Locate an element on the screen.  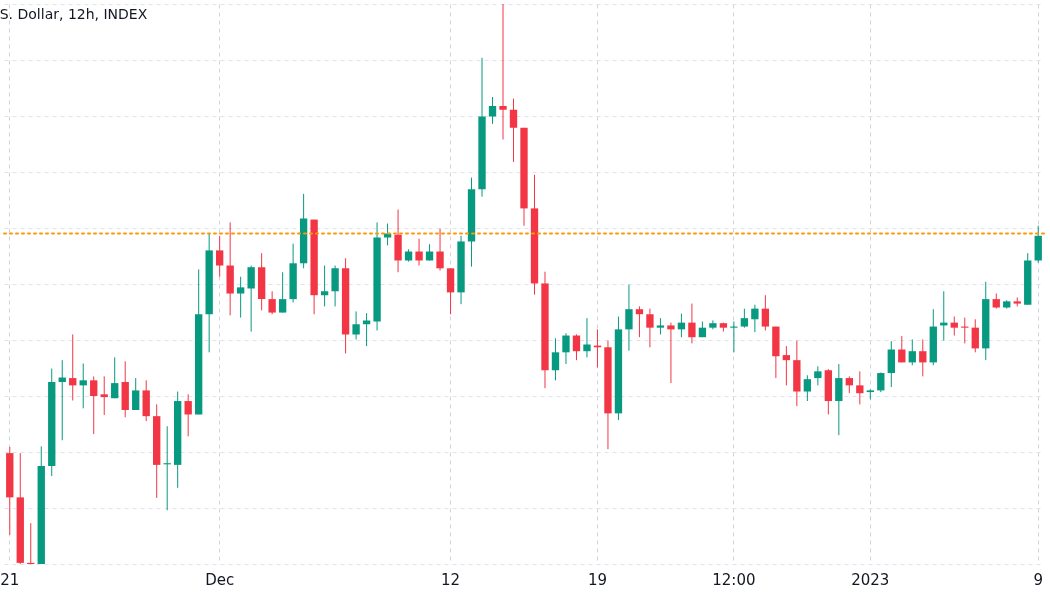
x-tick-label: 12 is located at coordinates (450, 579).